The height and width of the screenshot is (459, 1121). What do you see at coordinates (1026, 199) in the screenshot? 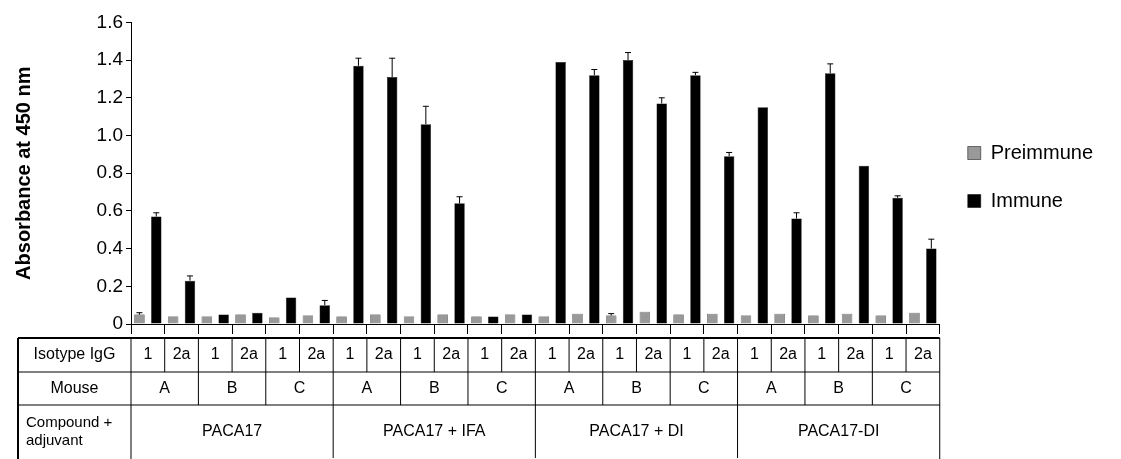
I see `legend-label: Immune` at bounding box center [1026, 199].